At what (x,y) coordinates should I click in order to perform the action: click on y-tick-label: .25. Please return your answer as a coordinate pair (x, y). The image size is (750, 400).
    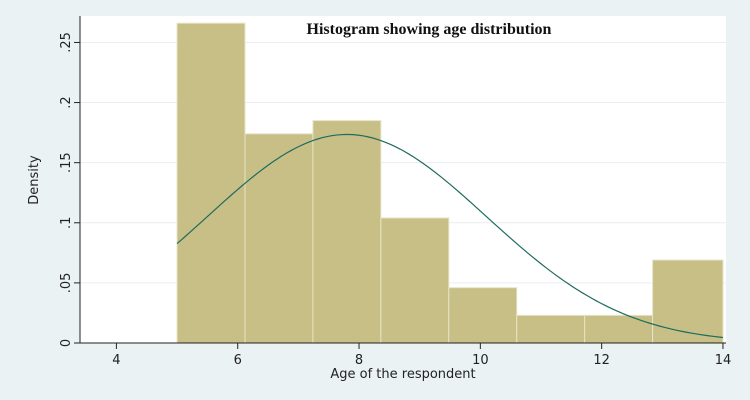
    Looking at the image, I should click on (66, 42).